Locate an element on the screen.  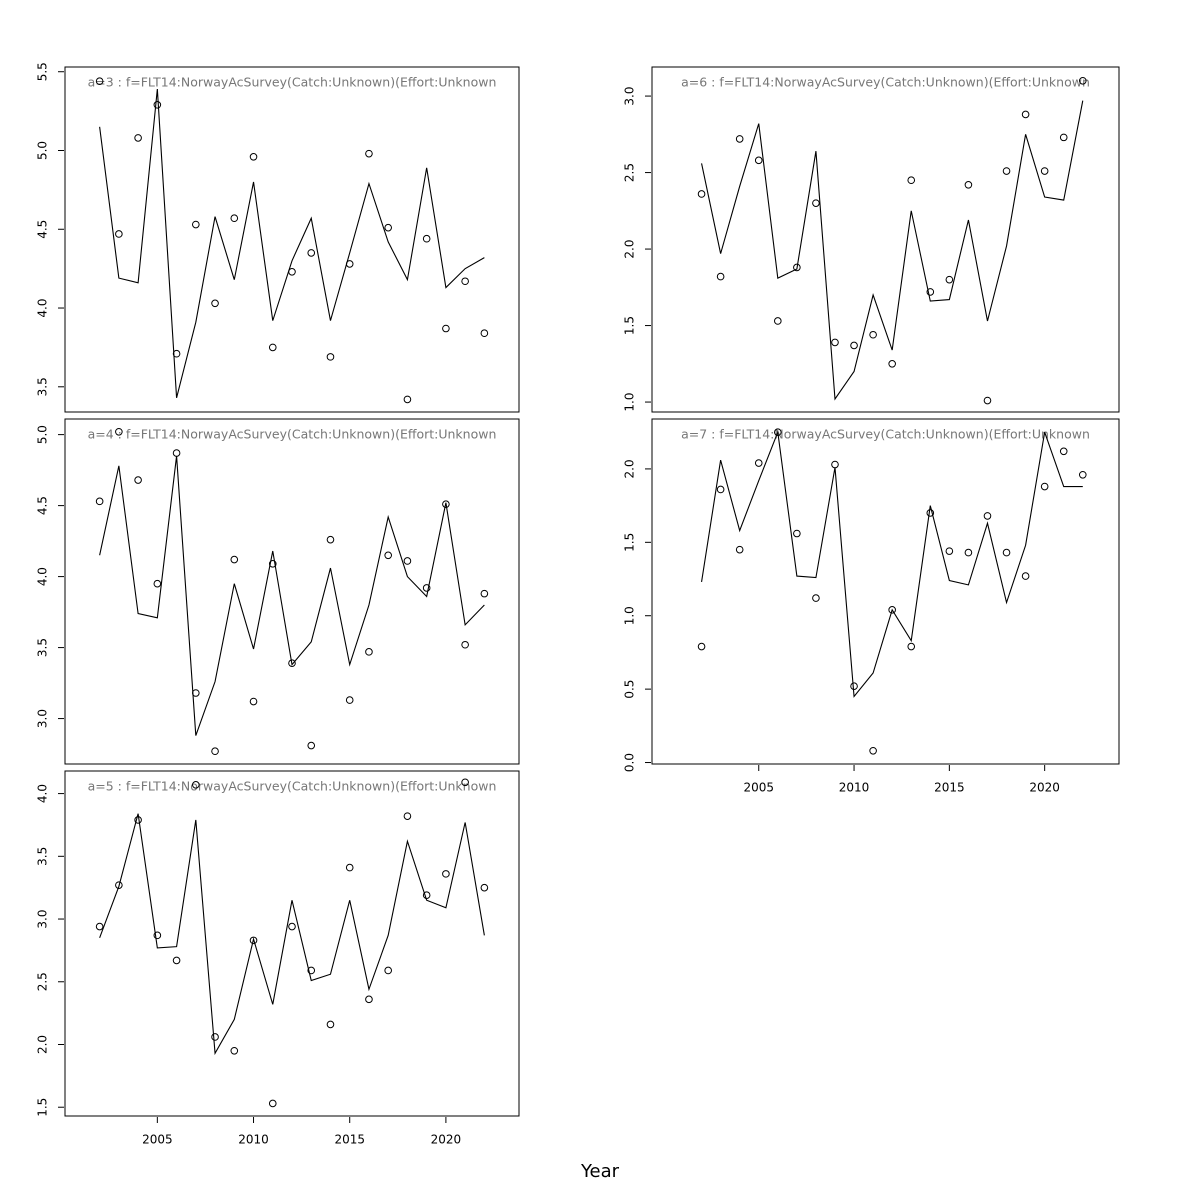
y-tick-label: 1.0 is located at coordinates (630, 615).